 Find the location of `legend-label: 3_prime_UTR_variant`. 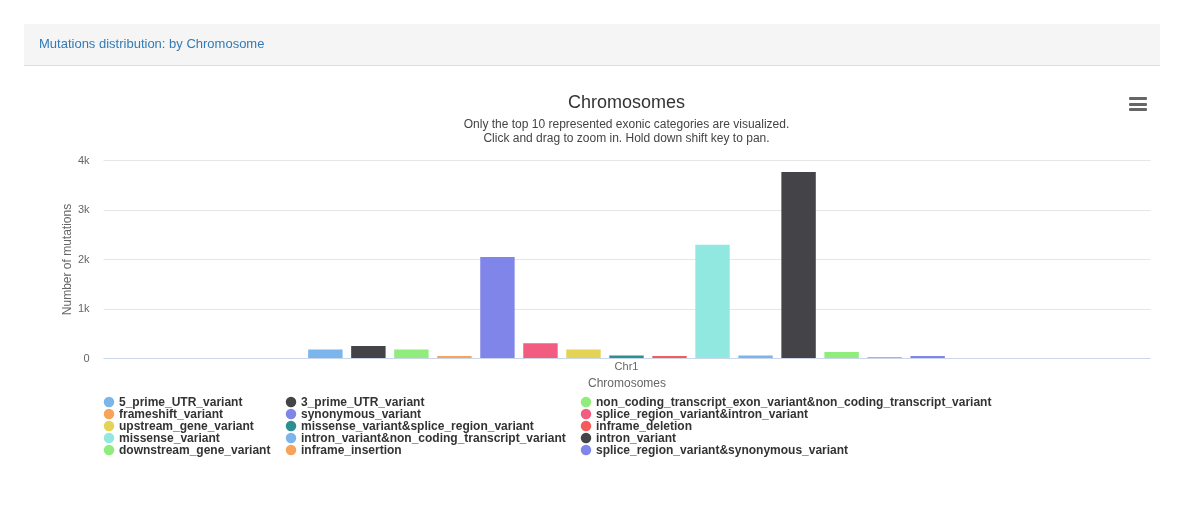

legend-label: 3_prime_UTR_variant is located at coordinates (363, 402).